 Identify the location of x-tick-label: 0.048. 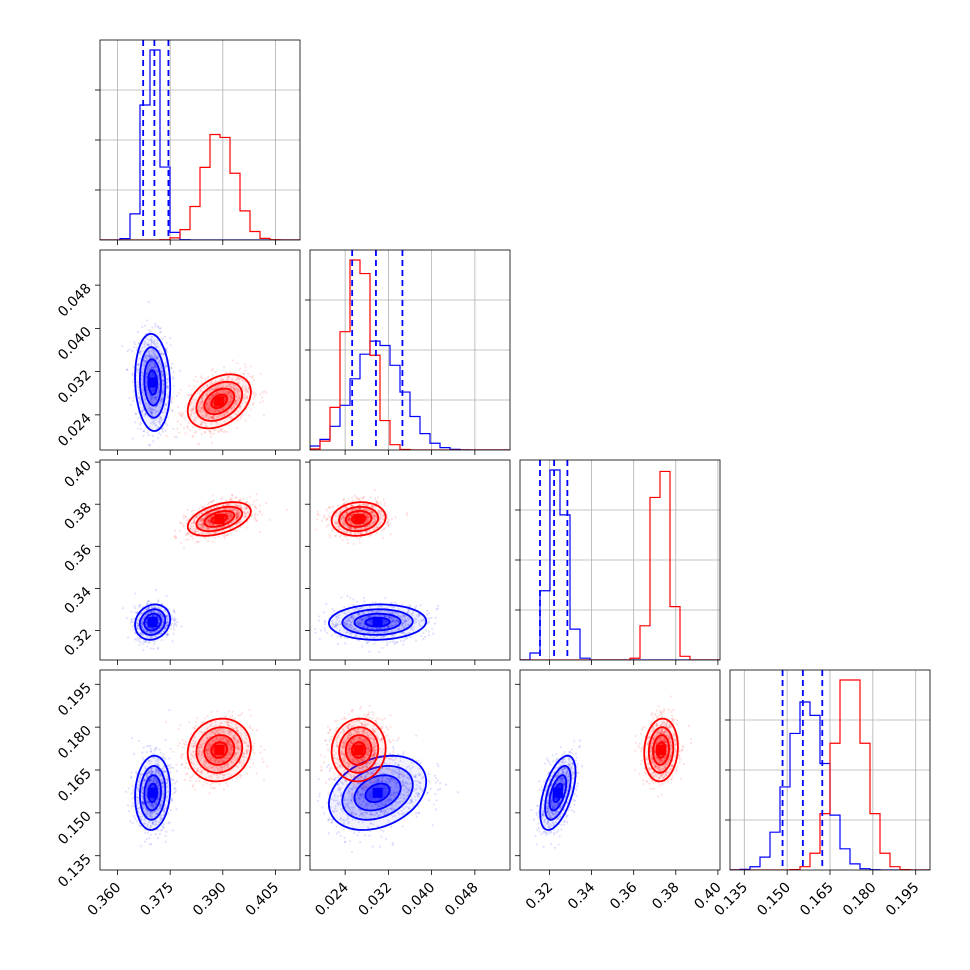
(462, 900).